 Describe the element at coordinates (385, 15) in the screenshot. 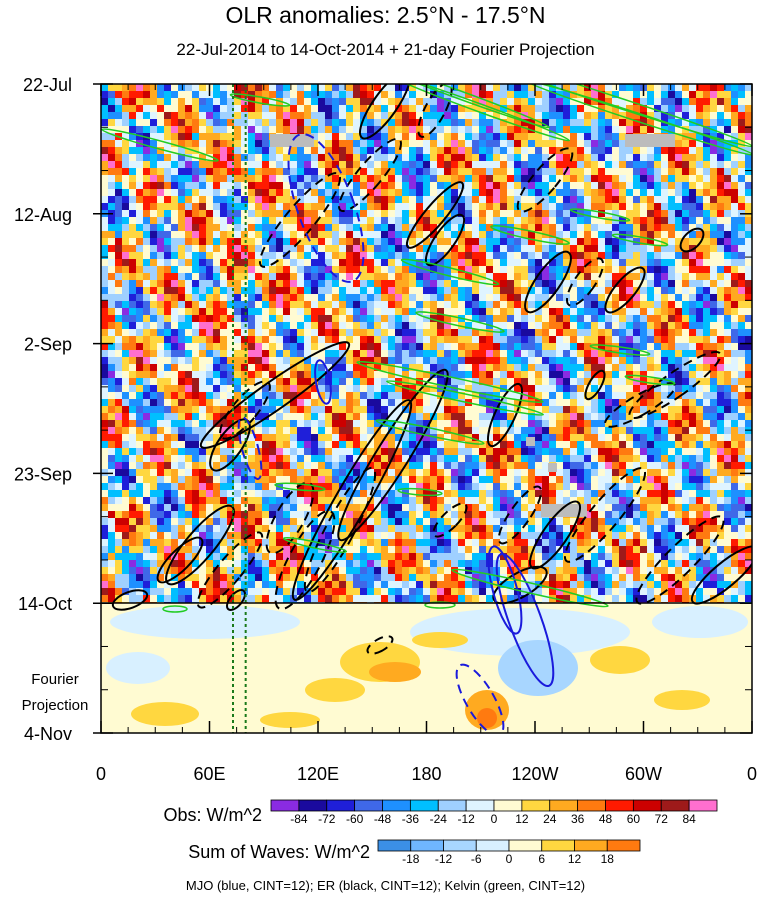

I see `chart-title: OLR anomalies: 2.5°N - 17.5°N` at that location.